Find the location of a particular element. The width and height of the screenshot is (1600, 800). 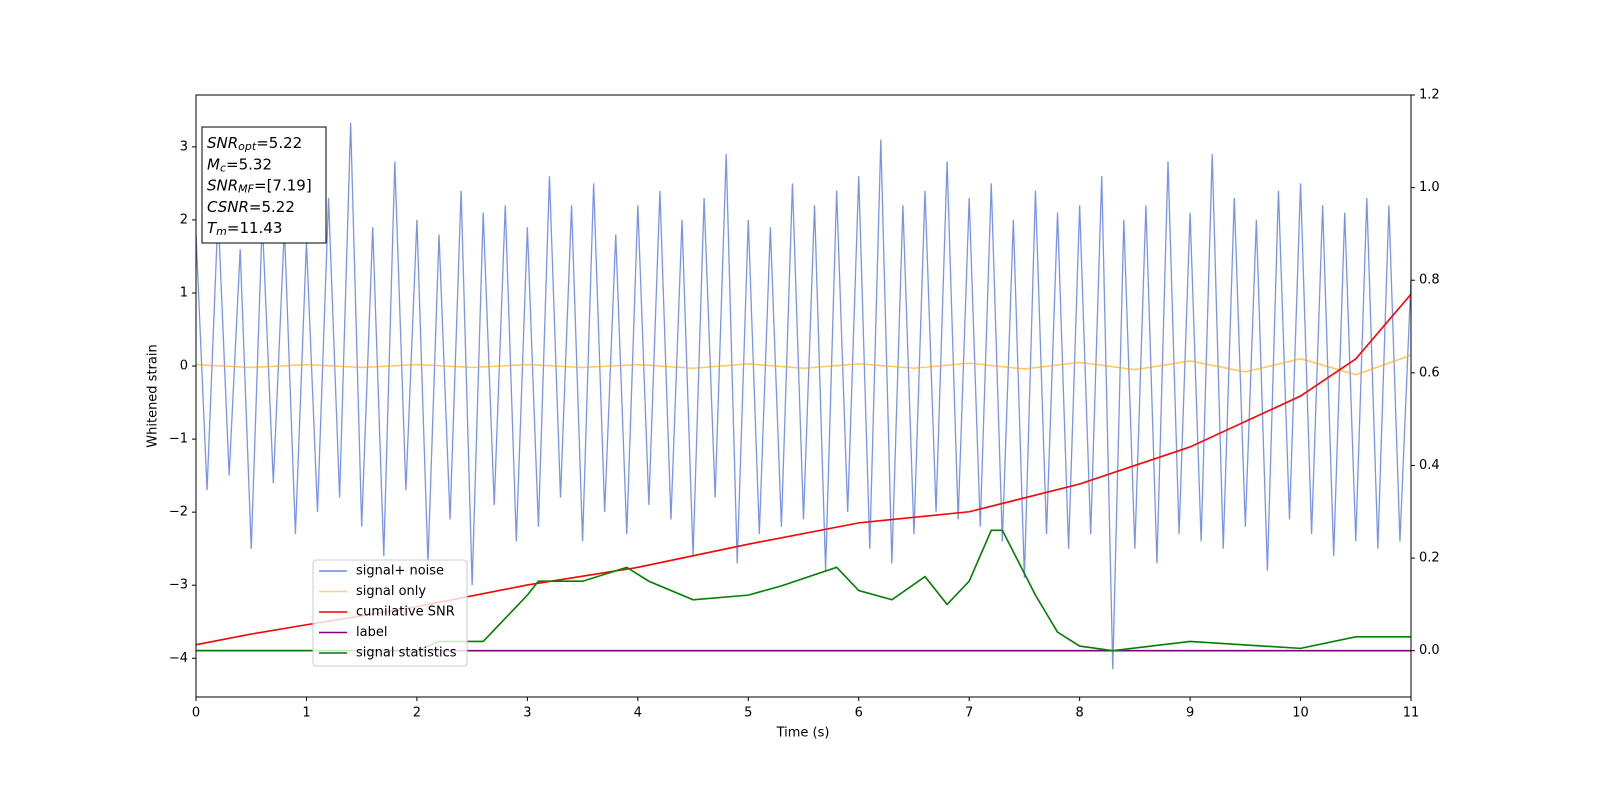

x-tick-label: 10 is located at coordinates (1300, 713).